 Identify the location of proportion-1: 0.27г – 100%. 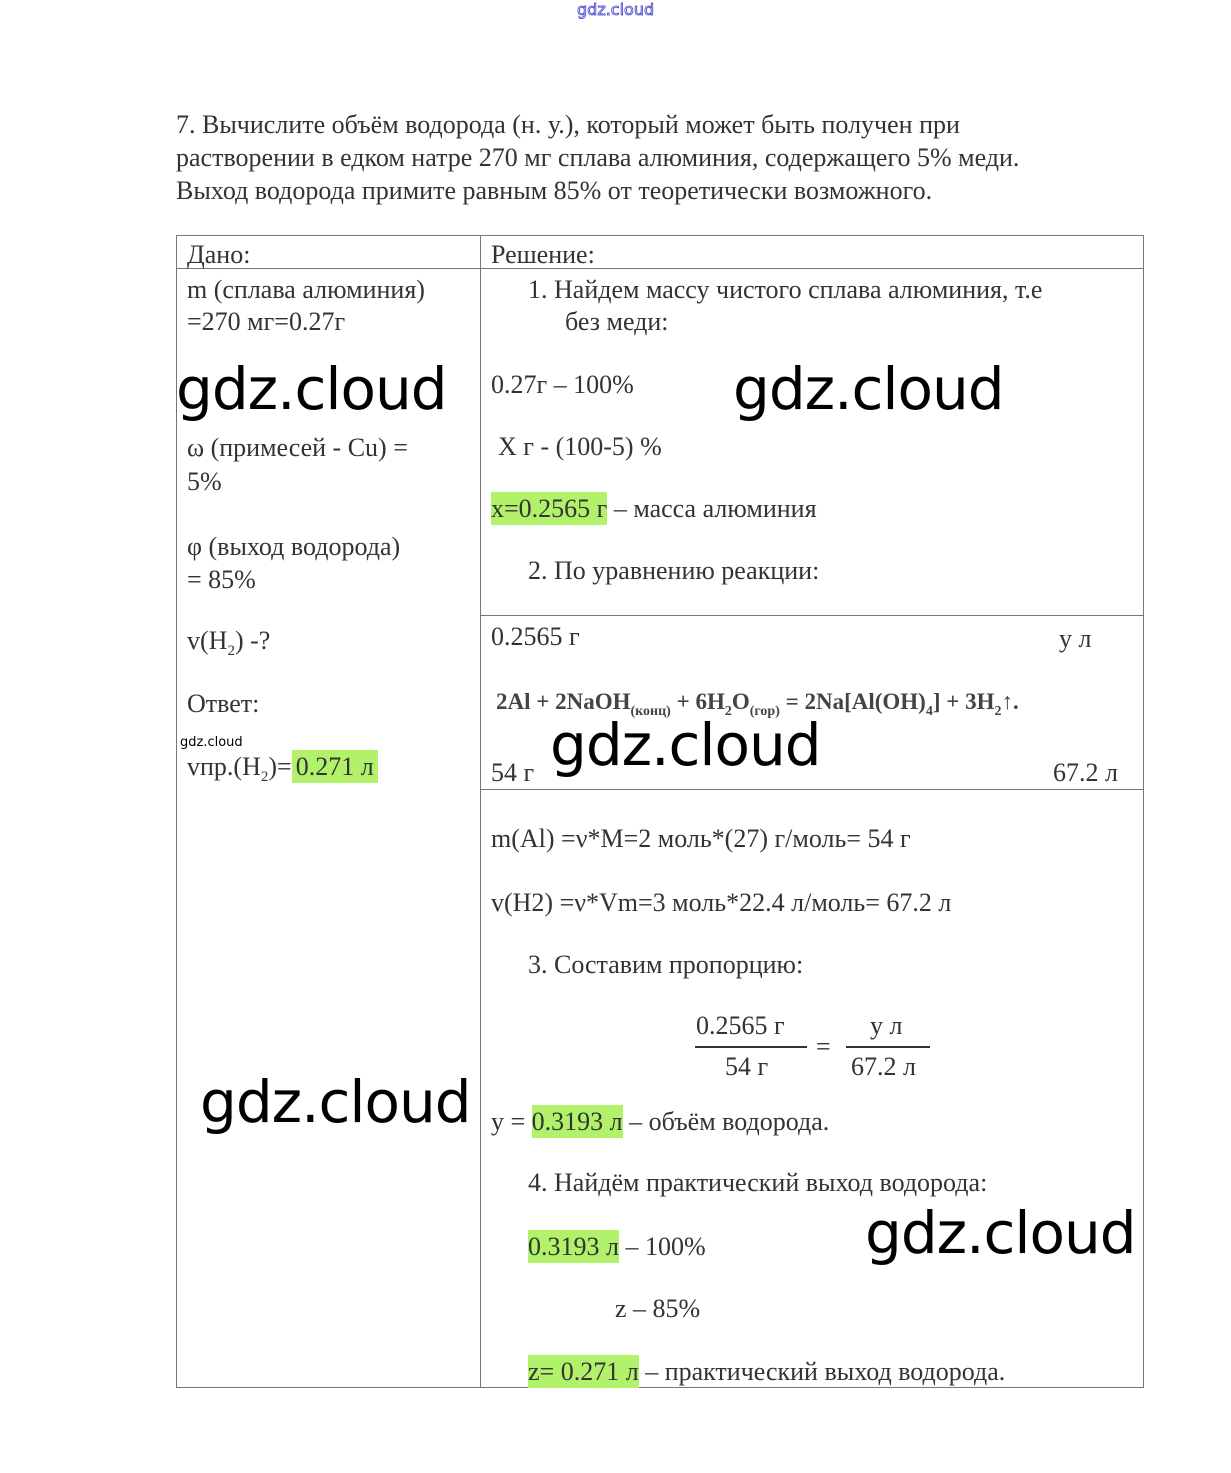
(562, 384).